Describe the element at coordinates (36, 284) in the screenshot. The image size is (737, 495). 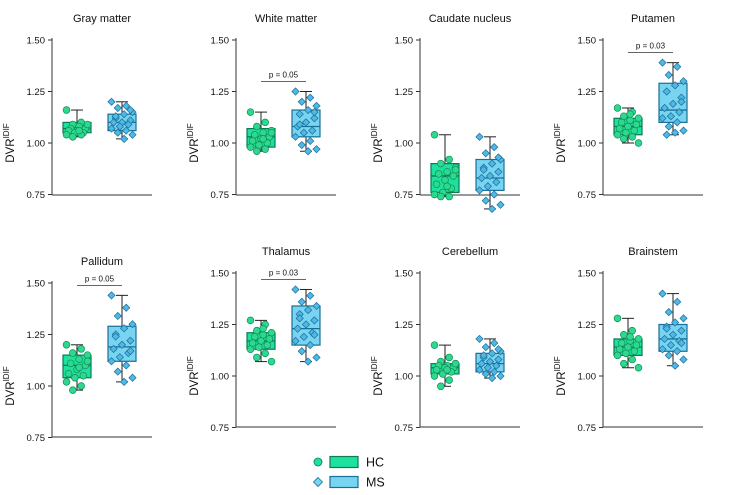
I see `y-tick-label: 1.50` at that location.